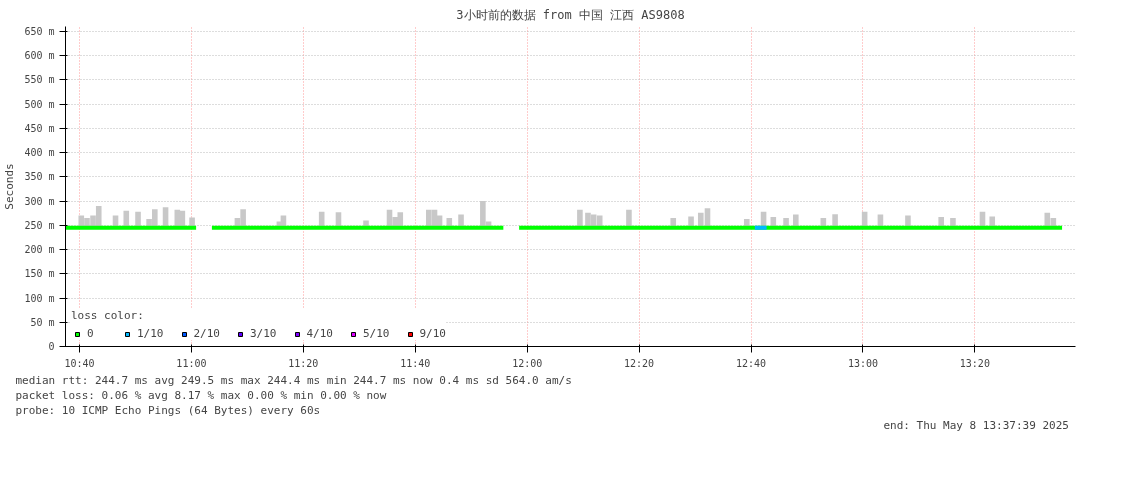 The image size is (1121, 494). What do you see at coordinates (863, 363) in the screenshot?
I see `x-tick-label: 13:00` at bounding box center [863, 363].